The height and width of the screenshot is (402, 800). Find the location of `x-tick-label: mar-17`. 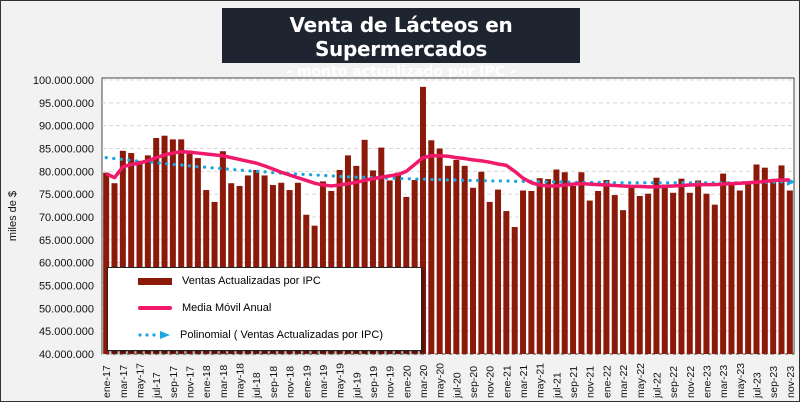

x-tick-label: mar-17 is located at coordinates (124, 381).